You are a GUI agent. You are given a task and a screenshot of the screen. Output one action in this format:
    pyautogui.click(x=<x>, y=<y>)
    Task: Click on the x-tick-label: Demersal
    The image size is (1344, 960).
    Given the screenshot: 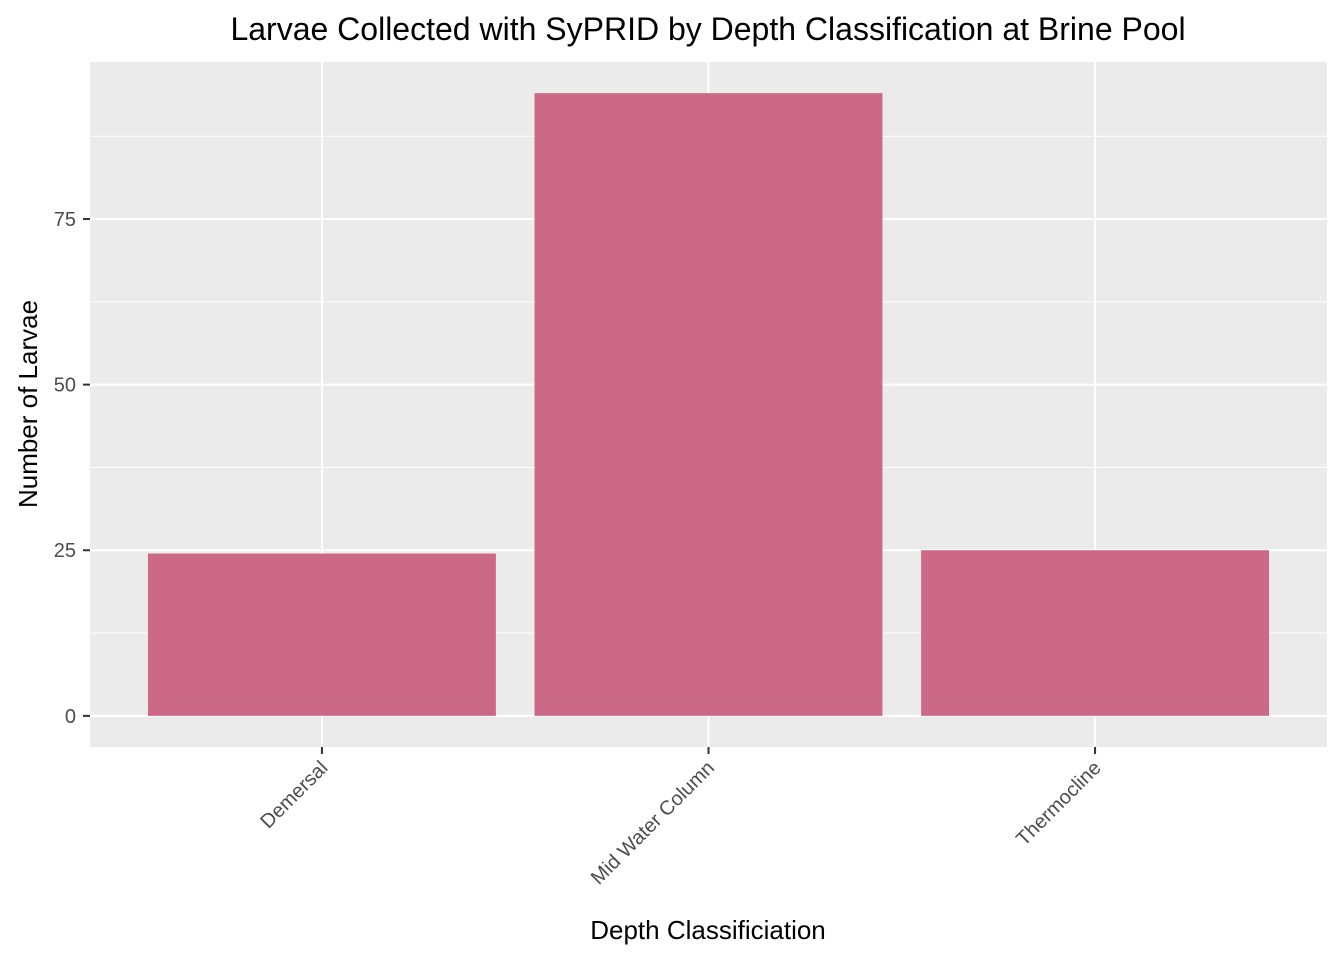 What is the action you would take?
    pyautogui.click(x=294, y=795)
    